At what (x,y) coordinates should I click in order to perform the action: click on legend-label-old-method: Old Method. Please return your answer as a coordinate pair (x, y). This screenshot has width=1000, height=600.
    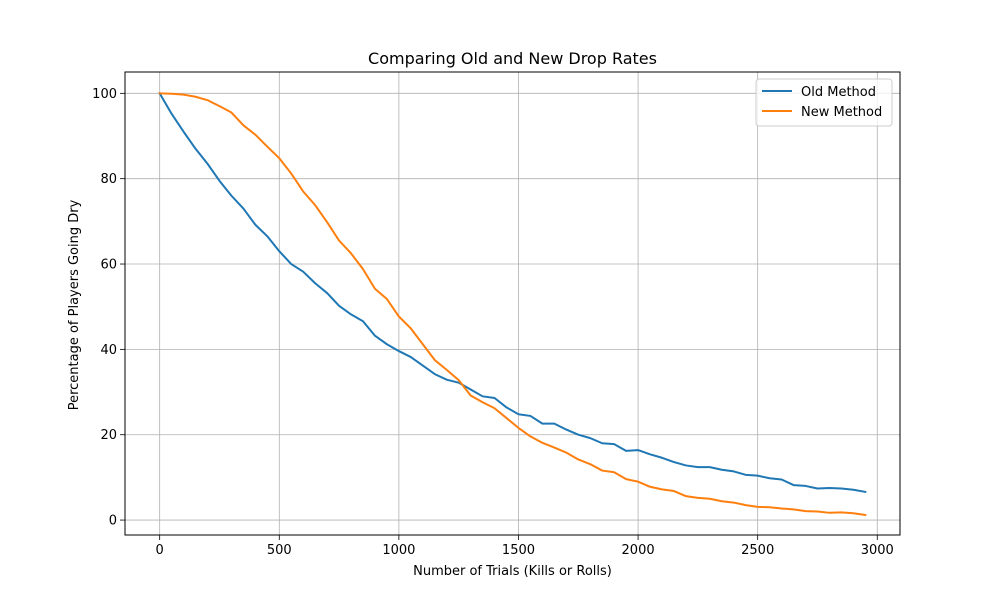
    Looking at the image, I should click on (838, 92).